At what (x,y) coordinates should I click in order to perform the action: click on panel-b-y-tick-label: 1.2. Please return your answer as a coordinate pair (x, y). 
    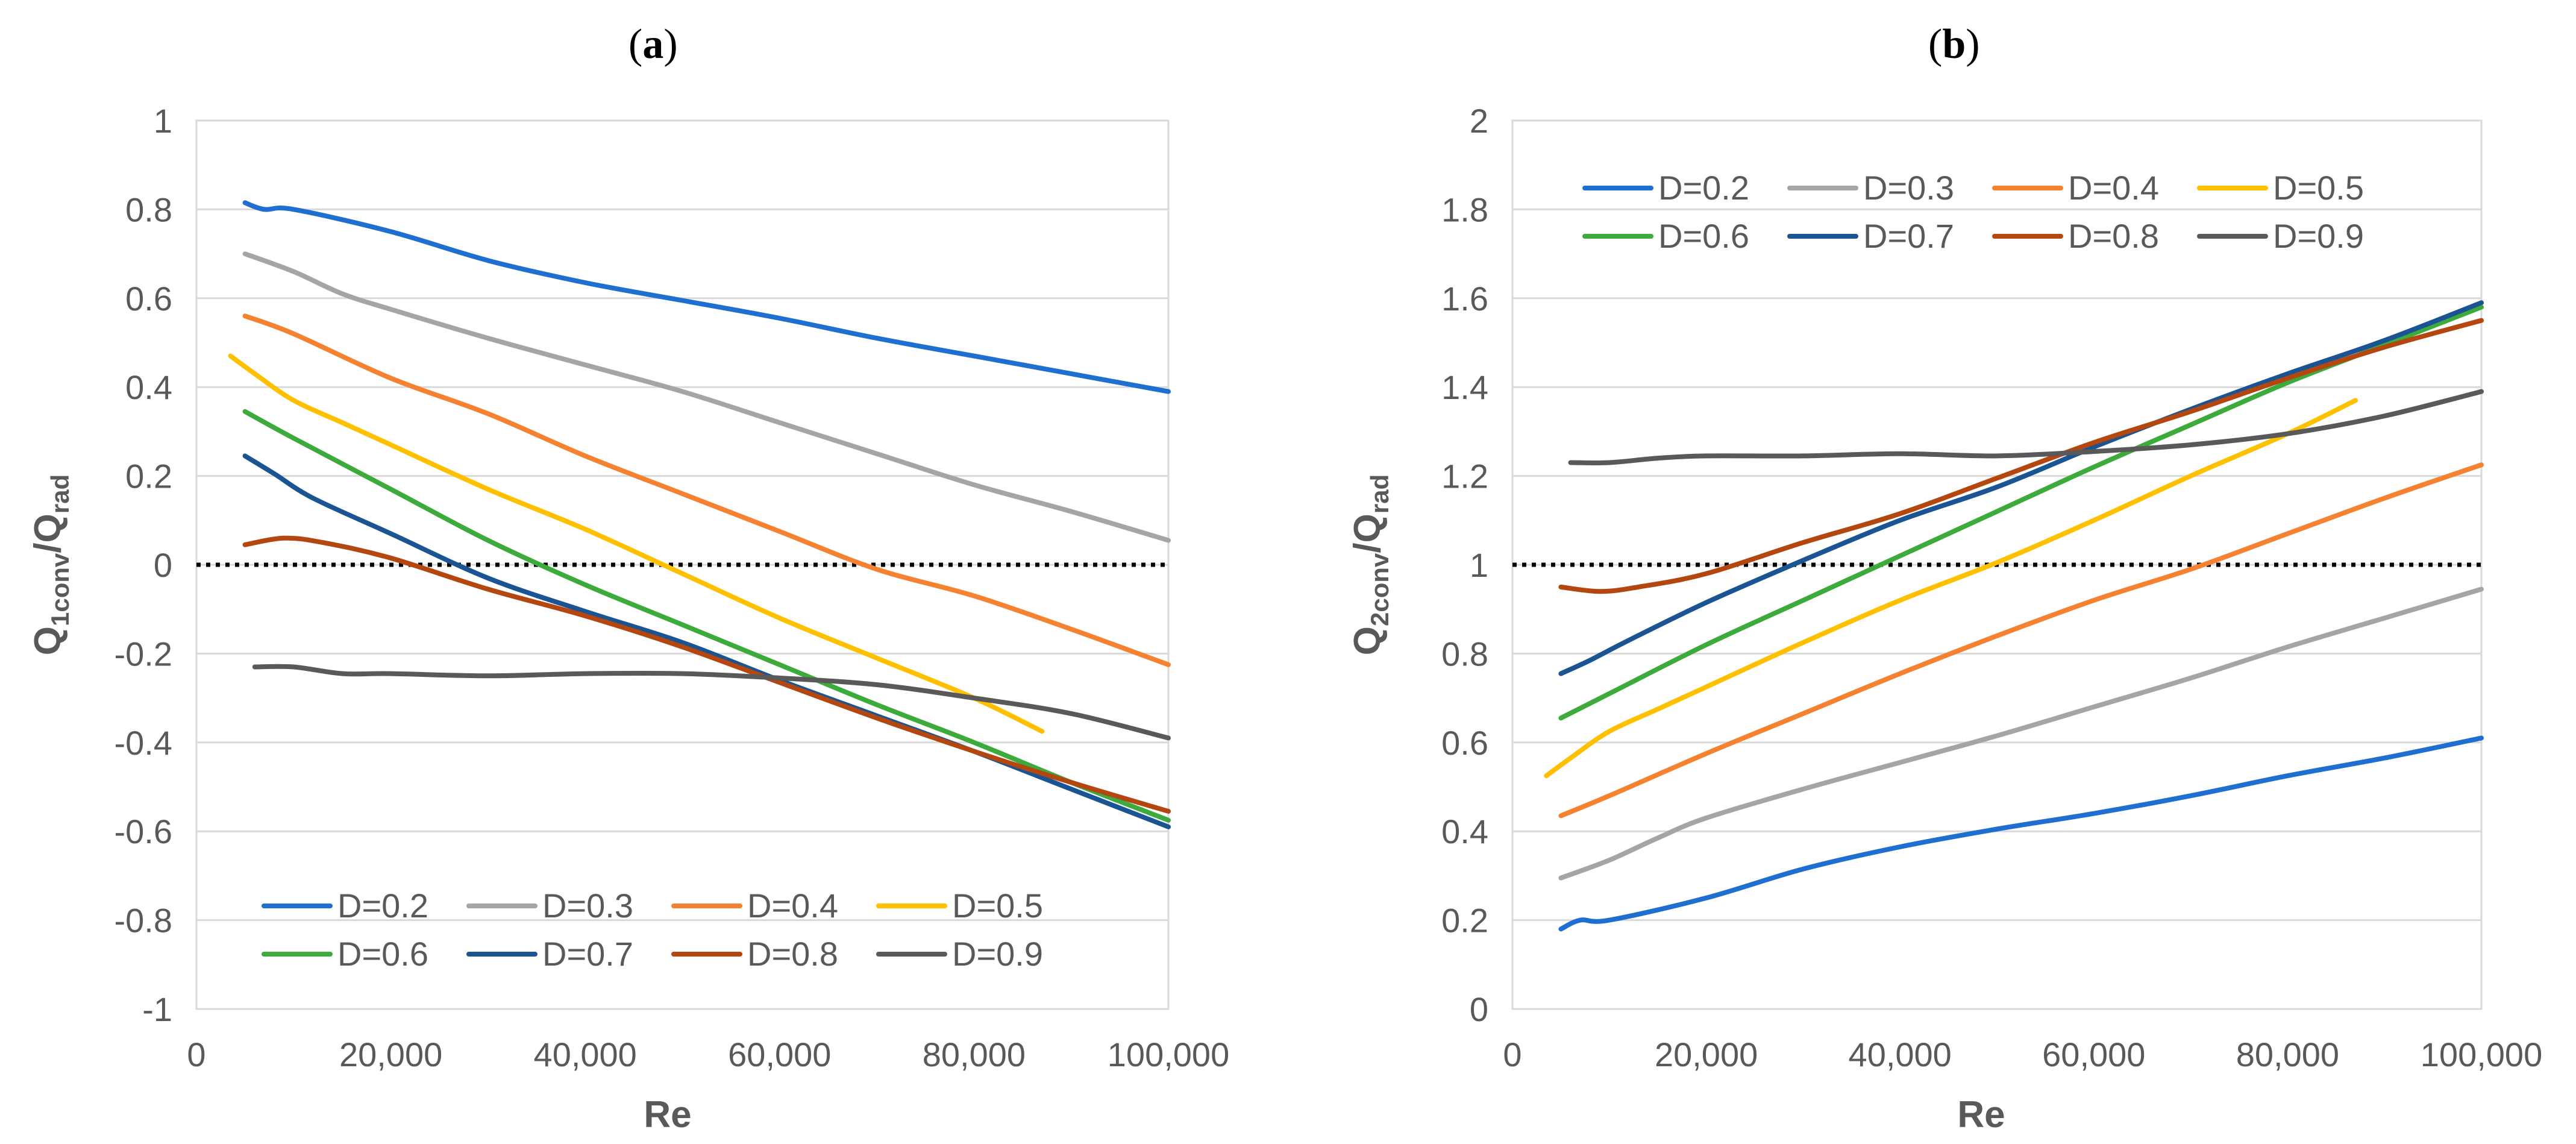
    Looking at the image, I should click on (1464, 476).